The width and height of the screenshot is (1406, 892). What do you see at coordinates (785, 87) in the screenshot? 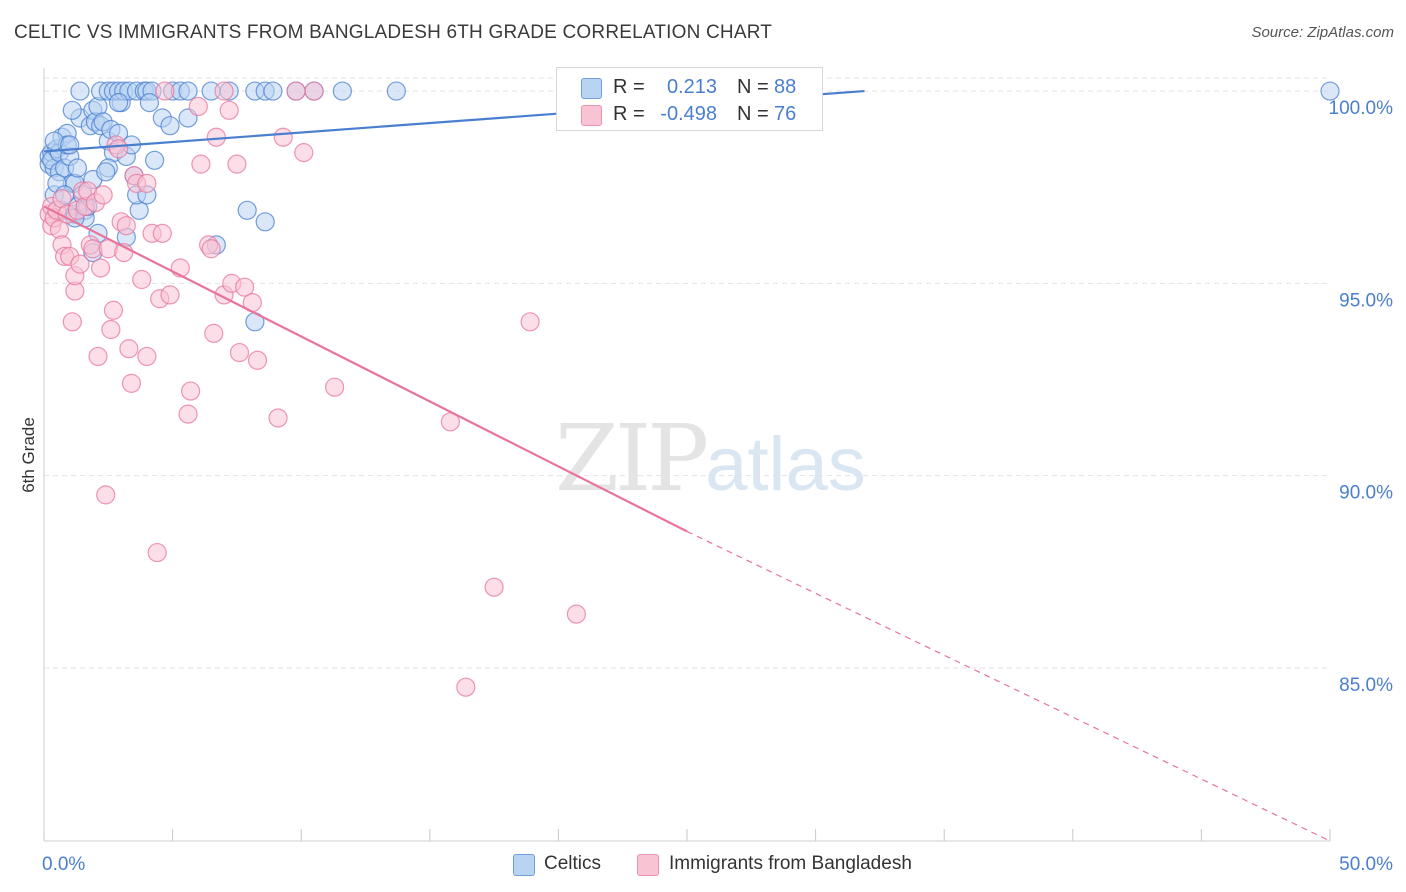
I see `stats-n-value: 88` at bounding box center [785, 87].